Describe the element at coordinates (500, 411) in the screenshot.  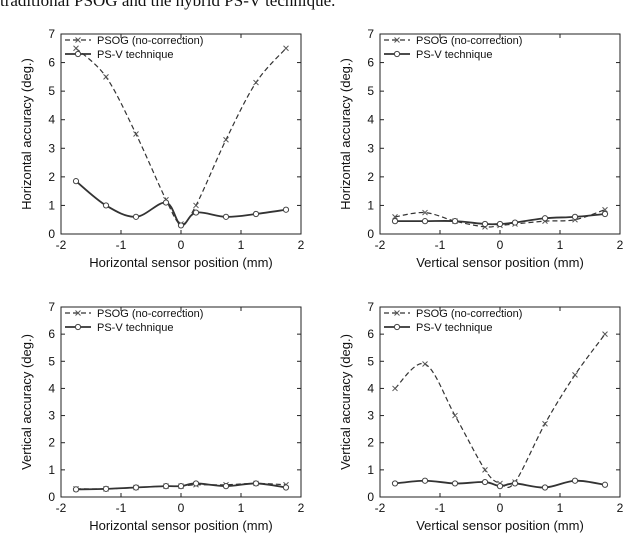
I see `series-line-psog` at that location.